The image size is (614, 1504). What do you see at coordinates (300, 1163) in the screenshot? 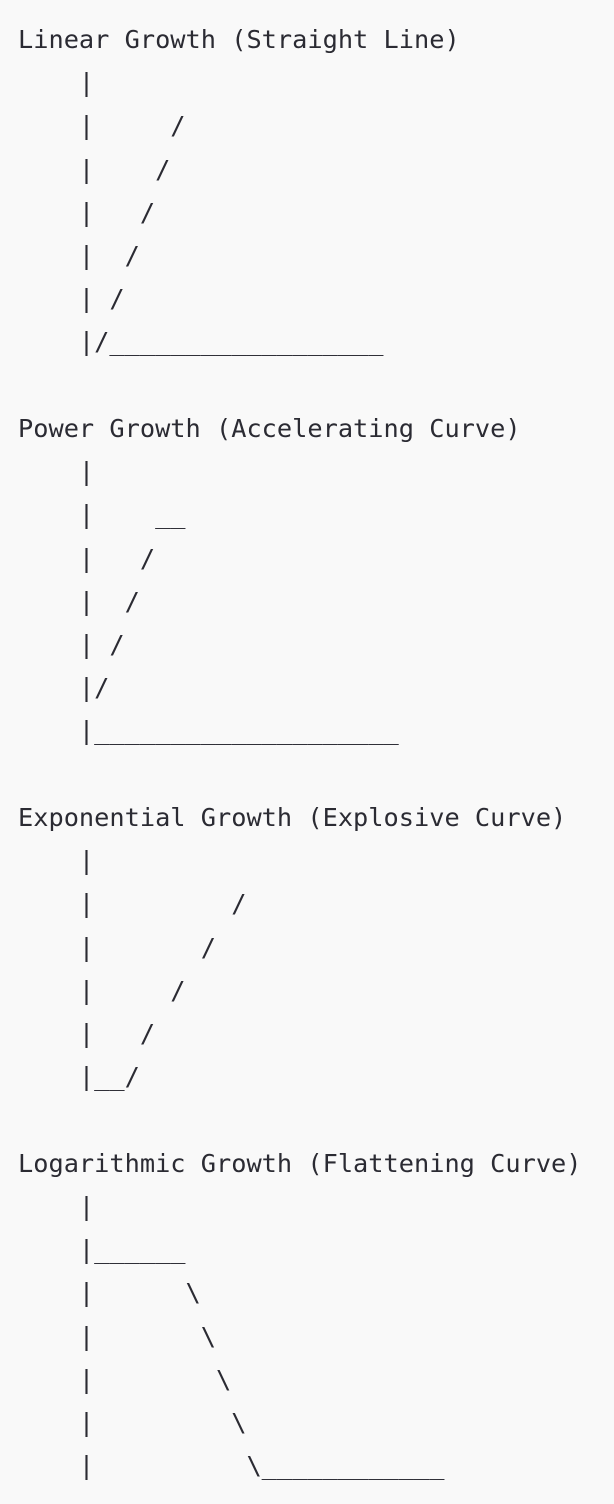
I see `diagram-title: Logarithmic Growth (Flattening Curve)` at bounding box center [300, 1163].